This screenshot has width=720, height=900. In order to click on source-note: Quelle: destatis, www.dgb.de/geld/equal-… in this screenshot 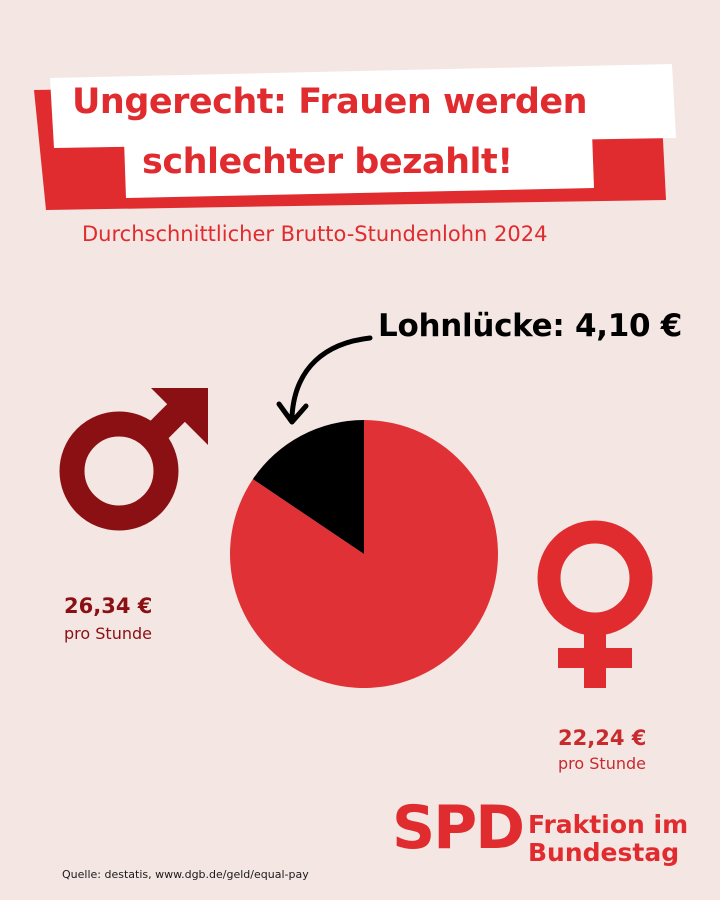, I will do `click(185, 874)`.